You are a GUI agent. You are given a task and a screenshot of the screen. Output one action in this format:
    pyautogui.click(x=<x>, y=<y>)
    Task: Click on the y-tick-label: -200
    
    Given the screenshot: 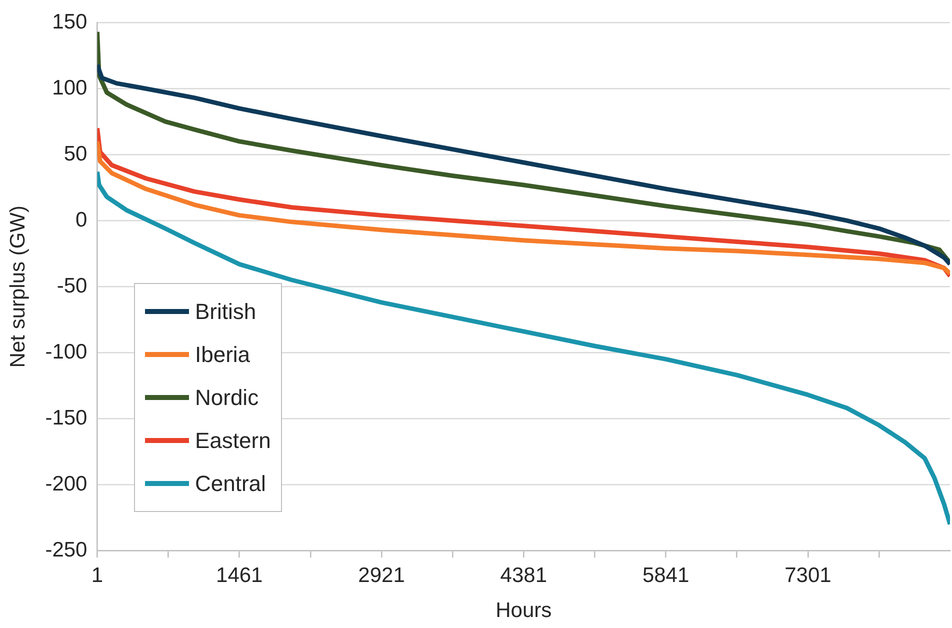 What is the action you would take?
    pyautogui.click(x=66, y=484)
    